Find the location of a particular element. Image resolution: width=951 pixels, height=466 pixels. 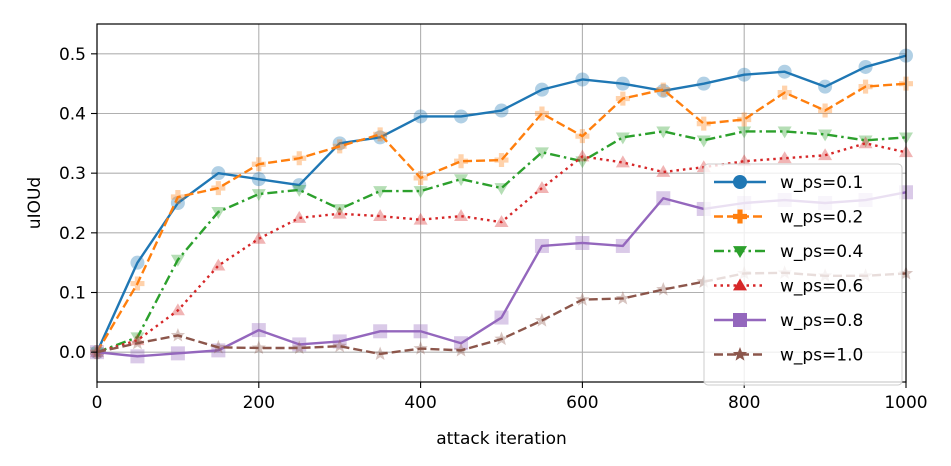

legend-entry: w_ps=1.0 is located at coordinates (788, 356).